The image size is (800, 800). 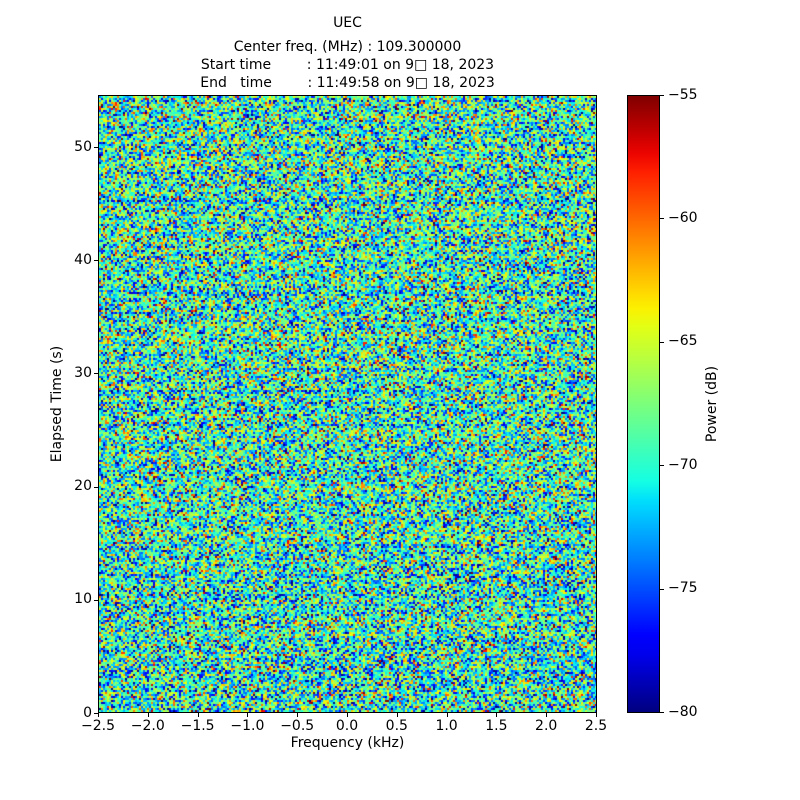 I want to click on y-tick-label: 40, so click(x=83, y=259).